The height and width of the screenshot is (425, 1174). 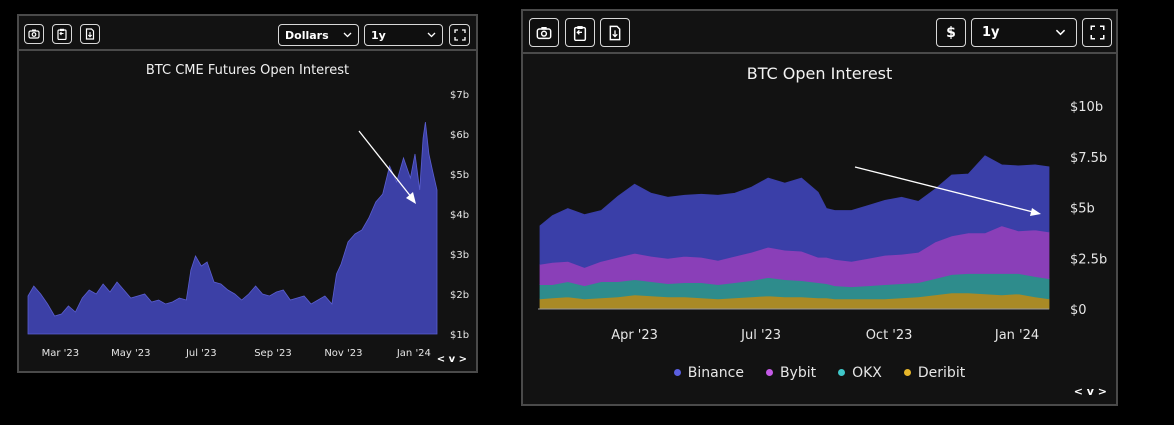 What do you see at coordinates (273, 353) in the screenshot?
I see `x-tick-label: Sep '23` at bounding box center [273, 353].